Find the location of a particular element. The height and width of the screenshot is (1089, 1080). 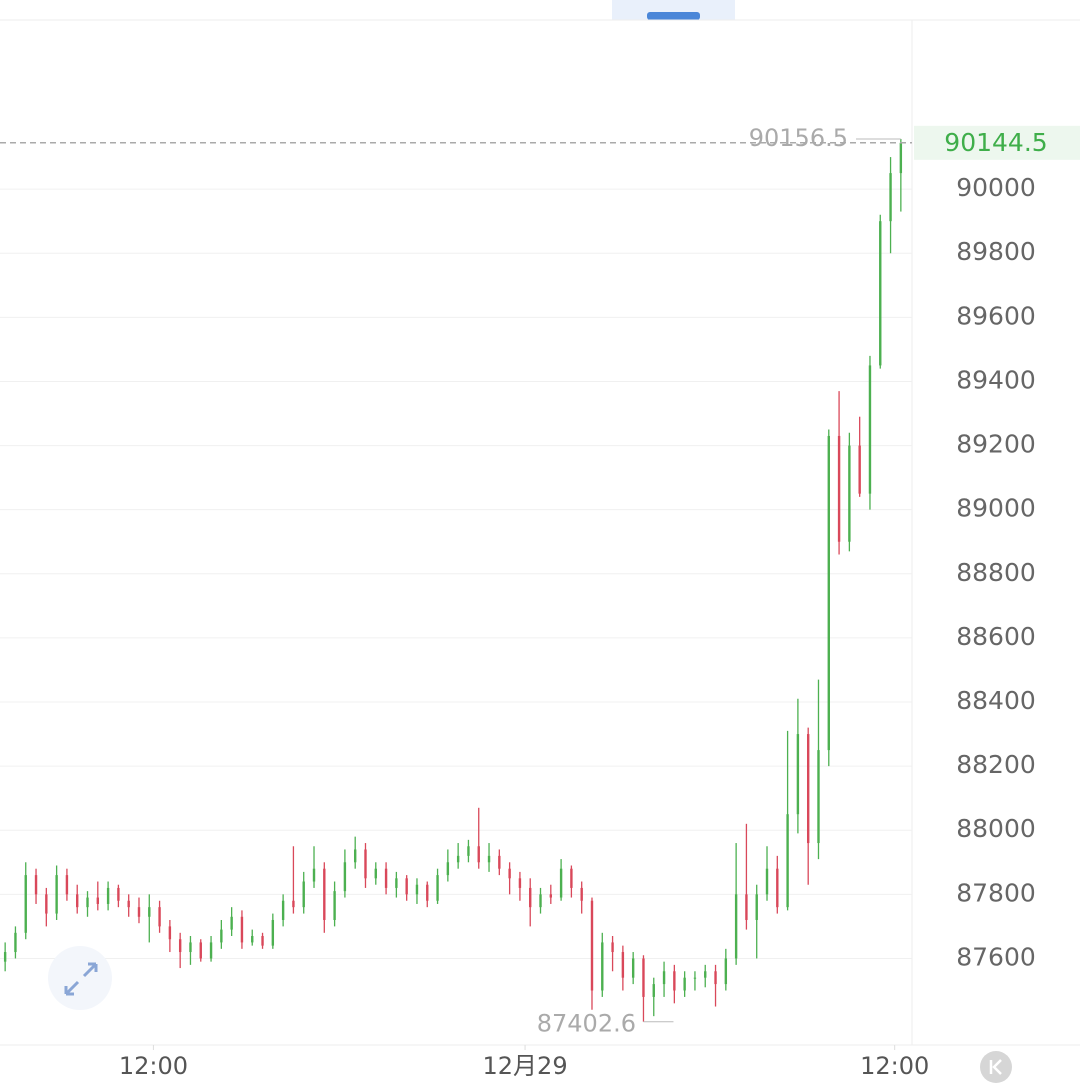

y-tick-label: 87600 is located at coordinates (996, 956).